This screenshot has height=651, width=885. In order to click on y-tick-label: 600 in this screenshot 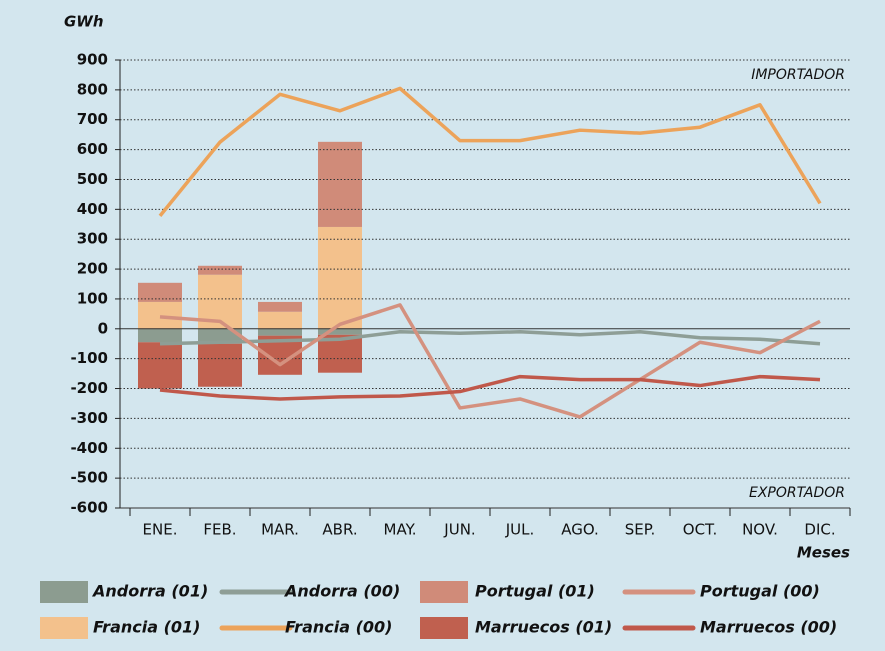, I will do `click(92, 149)`.